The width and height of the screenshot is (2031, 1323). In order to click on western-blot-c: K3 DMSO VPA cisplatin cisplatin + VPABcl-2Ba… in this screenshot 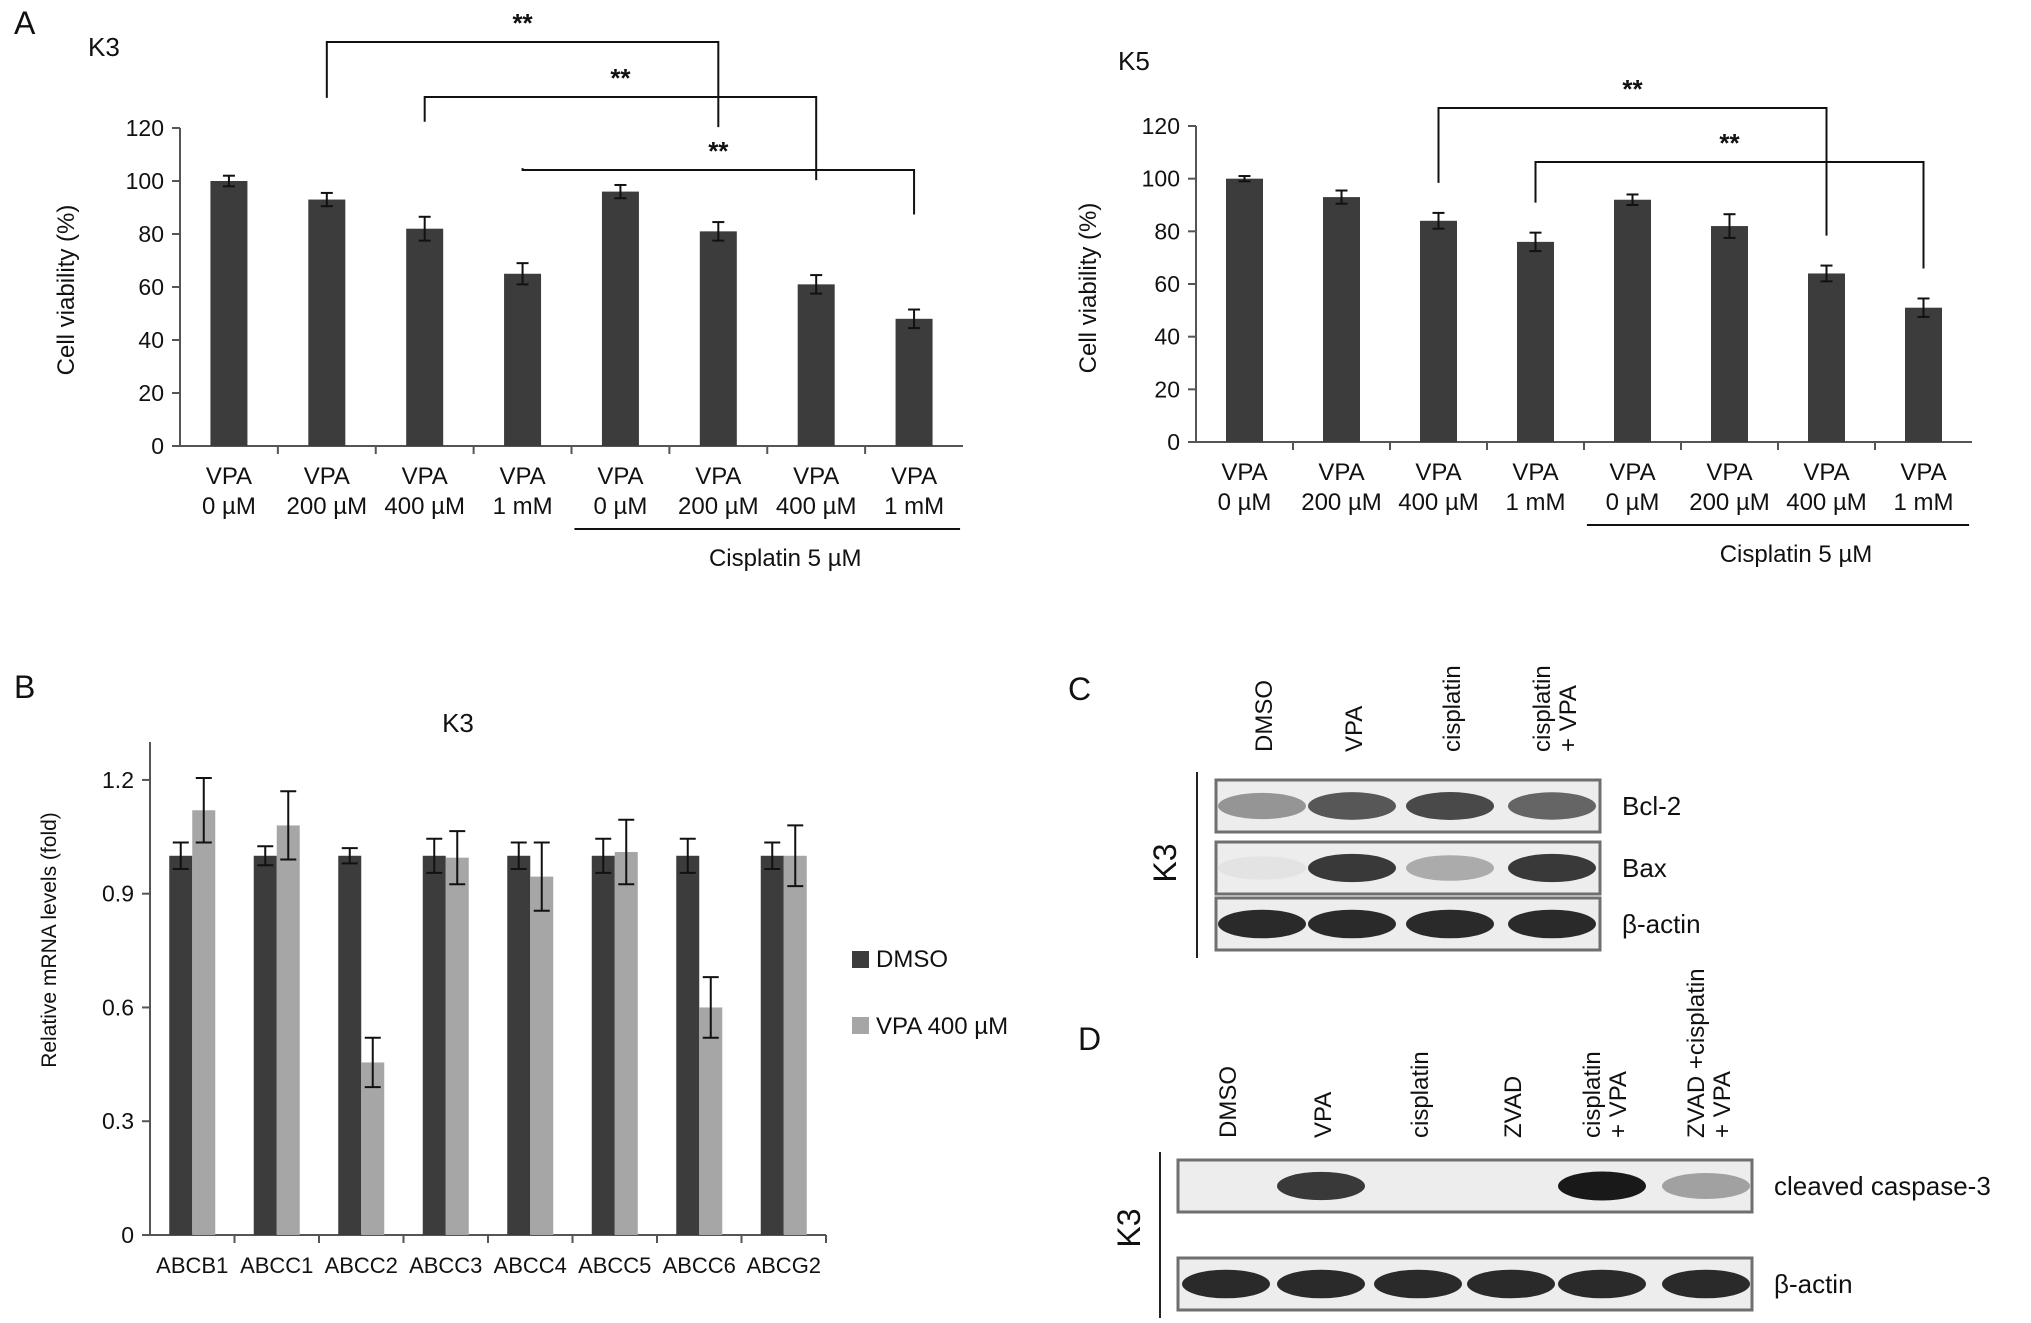, I will do `click(1424, 811)`.